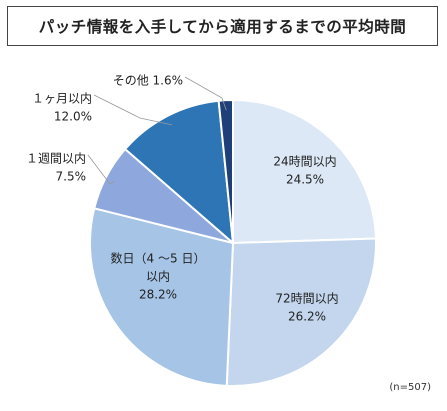 The width and height of the screenshot is (447, 411). I want to click on chart-title-box: パッチ情報を入手してから適用するまでの平均時間, so click(222, 26).